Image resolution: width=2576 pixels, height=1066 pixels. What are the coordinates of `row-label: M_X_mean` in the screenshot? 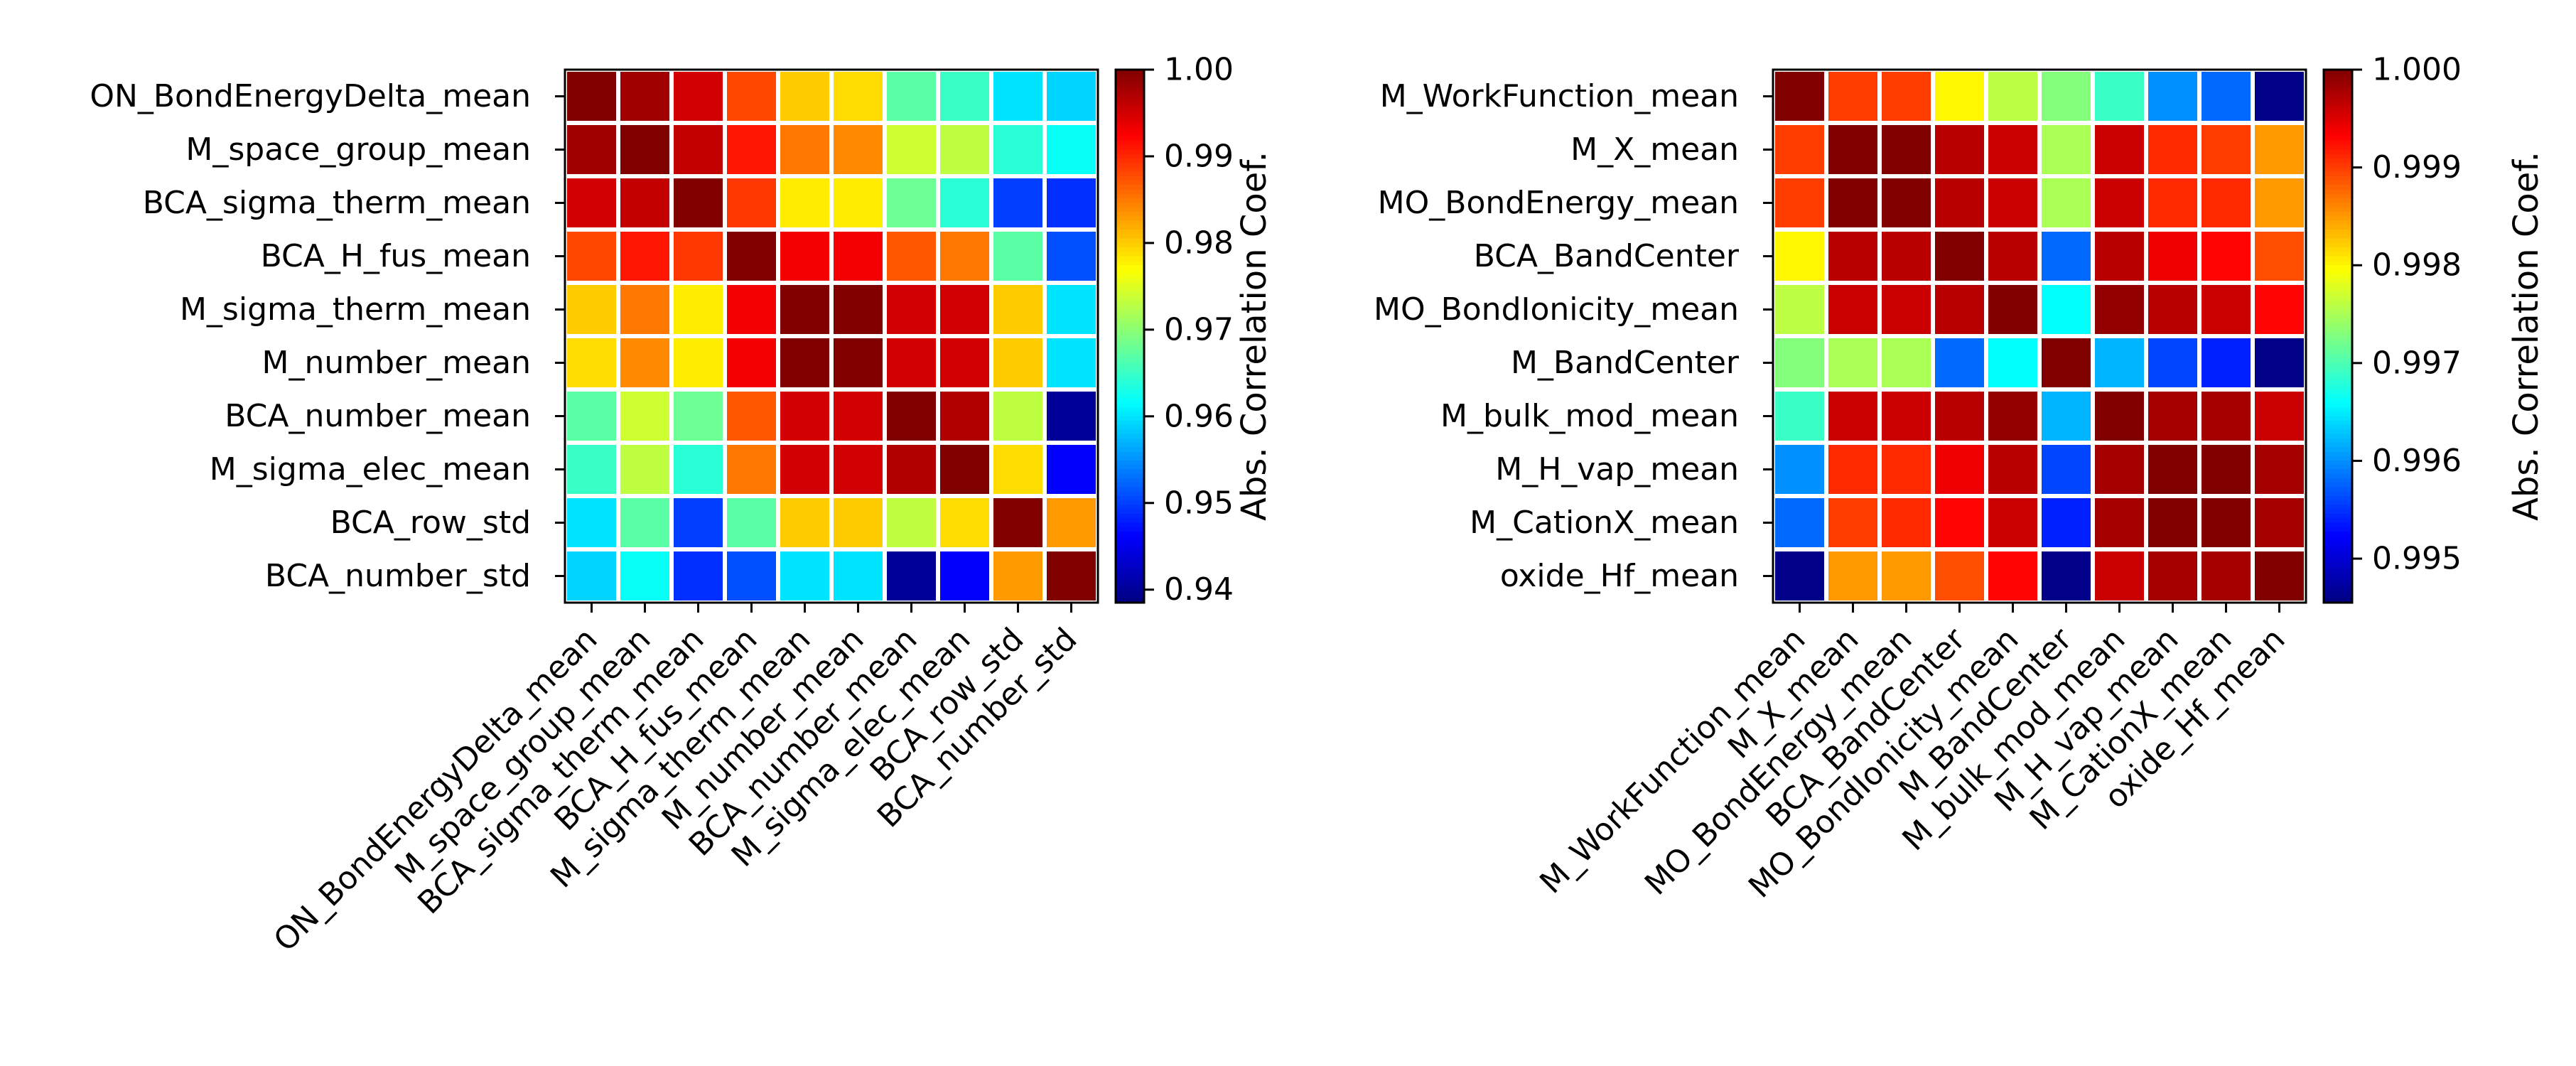 It's located at (1654, 149).